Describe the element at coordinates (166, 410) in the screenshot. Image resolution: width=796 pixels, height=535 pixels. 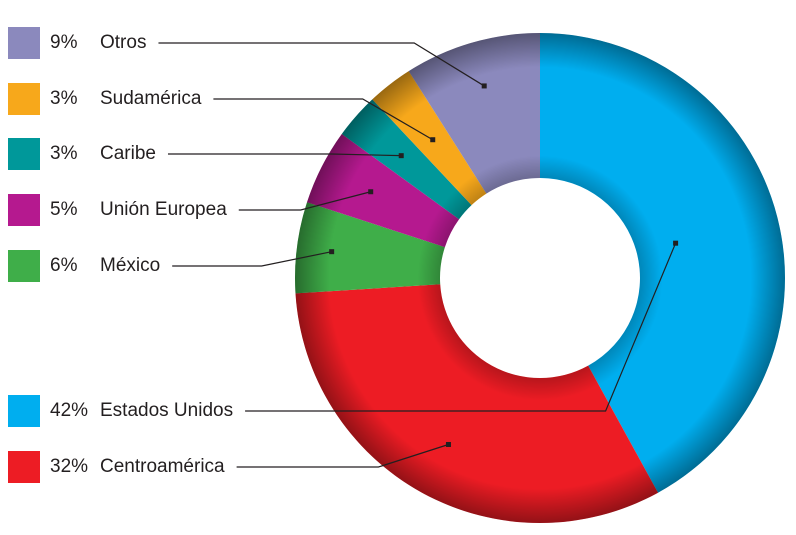
I see `legend-label: Estados Unidos` at that location.